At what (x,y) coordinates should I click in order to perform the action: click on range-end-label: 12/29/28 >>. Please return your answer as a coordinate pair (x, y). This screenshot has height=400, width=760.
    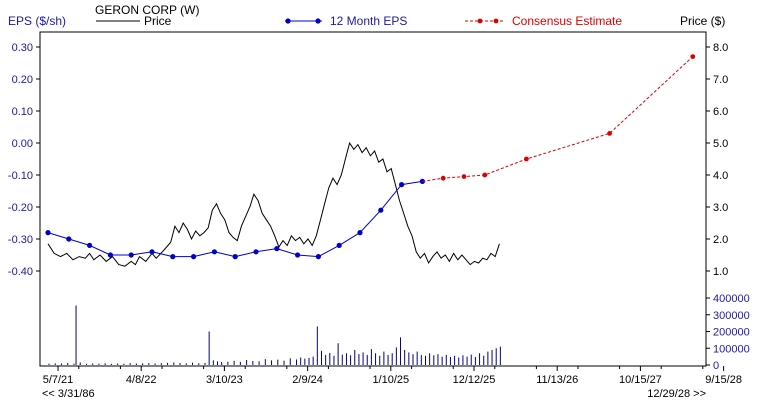
    Looking at the image, I should click on (676, 394).